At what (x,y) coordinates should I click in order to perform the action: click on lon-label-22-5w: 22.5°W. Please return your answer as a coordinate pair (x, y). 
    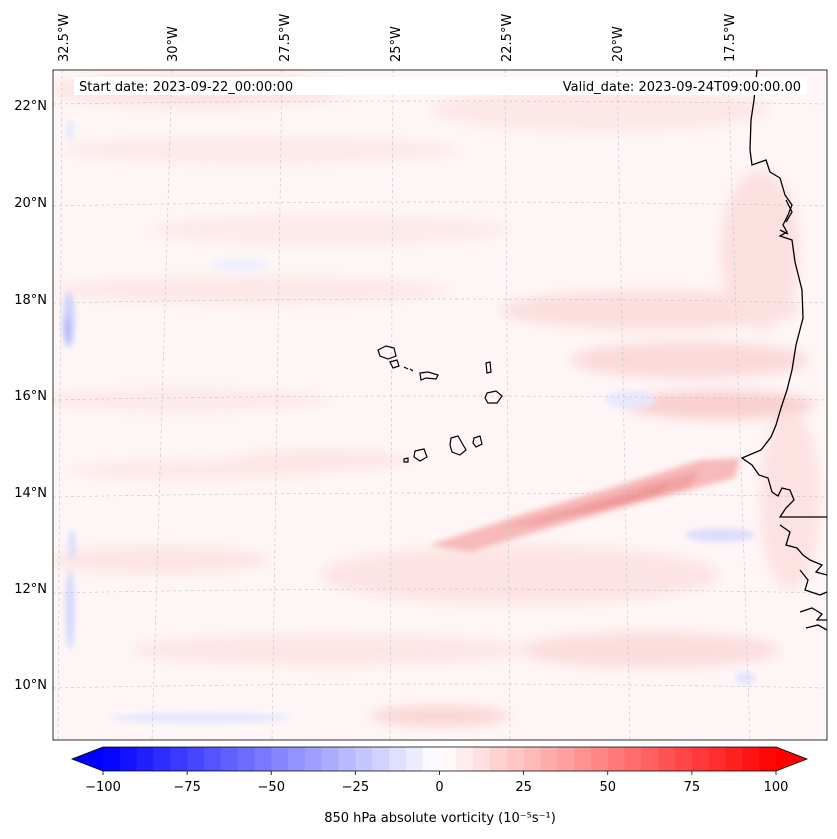
    Looking at the image, I should click on (507, 38).